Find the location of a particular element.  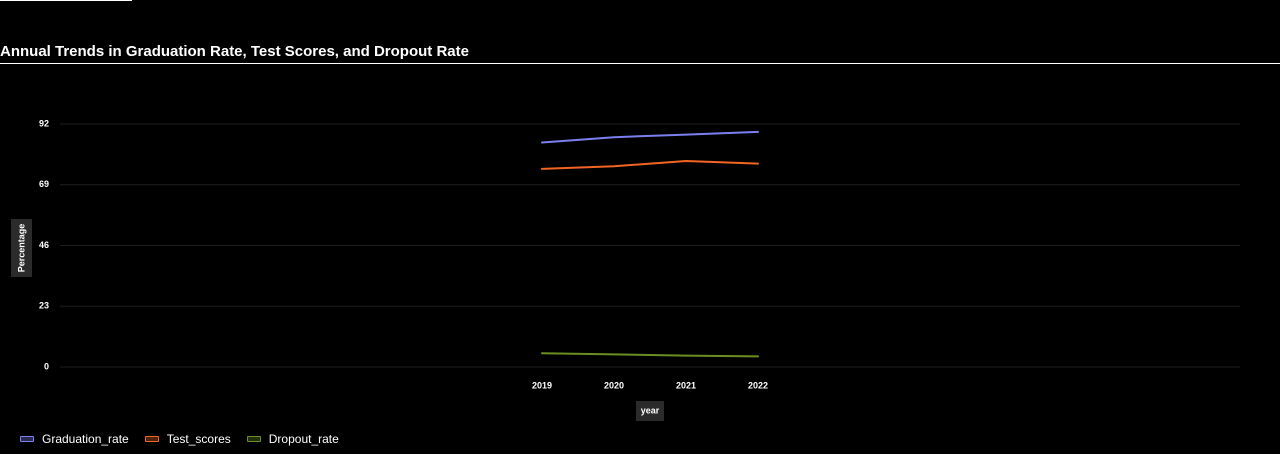

y-axis-title-background is located at coordinates (21, 248).